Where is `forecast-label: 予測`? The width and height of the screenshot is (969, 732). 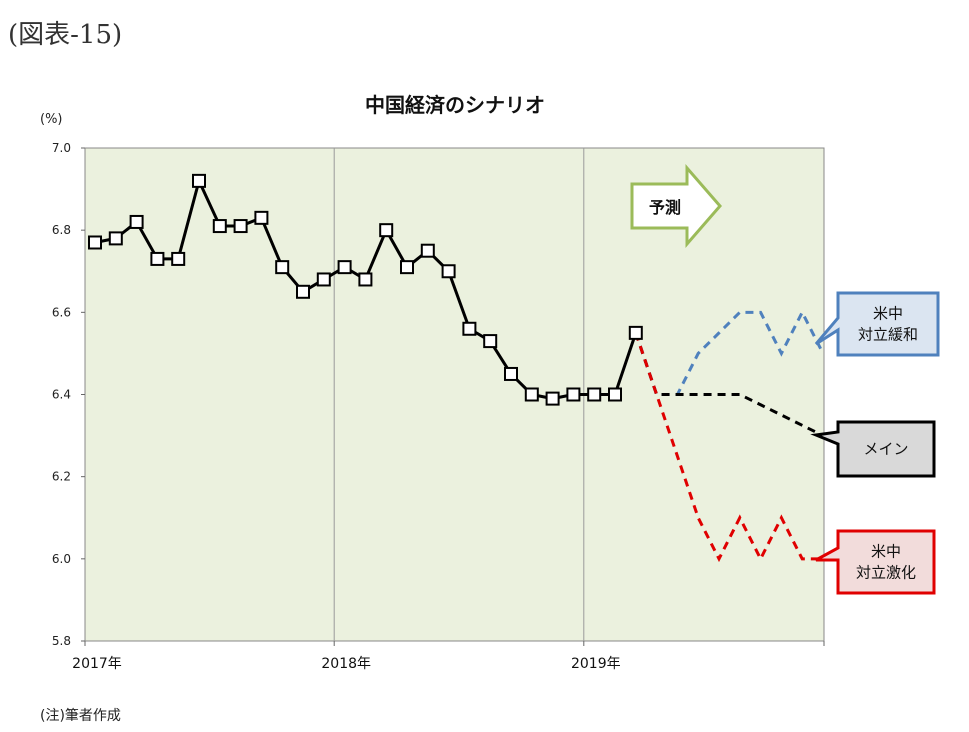 forecast-label: 予測 is located at coordinates (665, 207).